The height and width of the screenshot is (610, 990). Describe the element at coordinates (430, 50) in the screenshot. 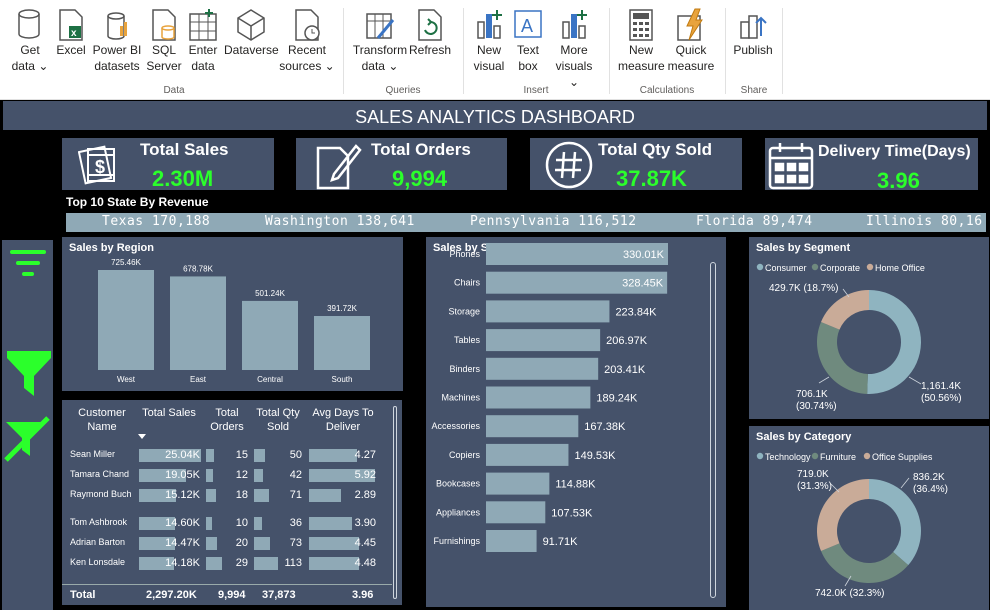

I see `ribbon-button-label: Refresh` at that location.